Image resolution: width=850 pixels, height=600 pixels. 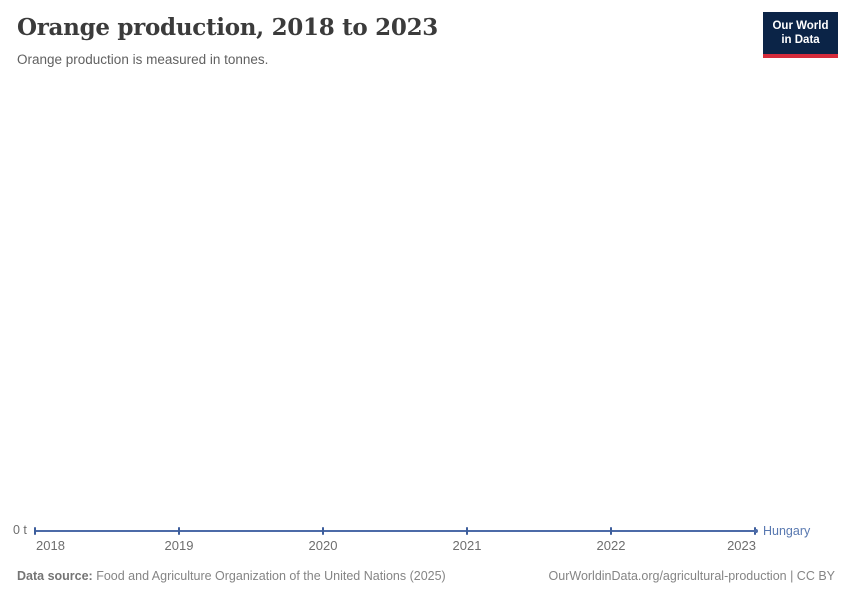 What do you see at coordinates (611, 545) in the screenshot?
I see `x-axis-tick-label-2022: 2022` at bounding box center [611, 545].